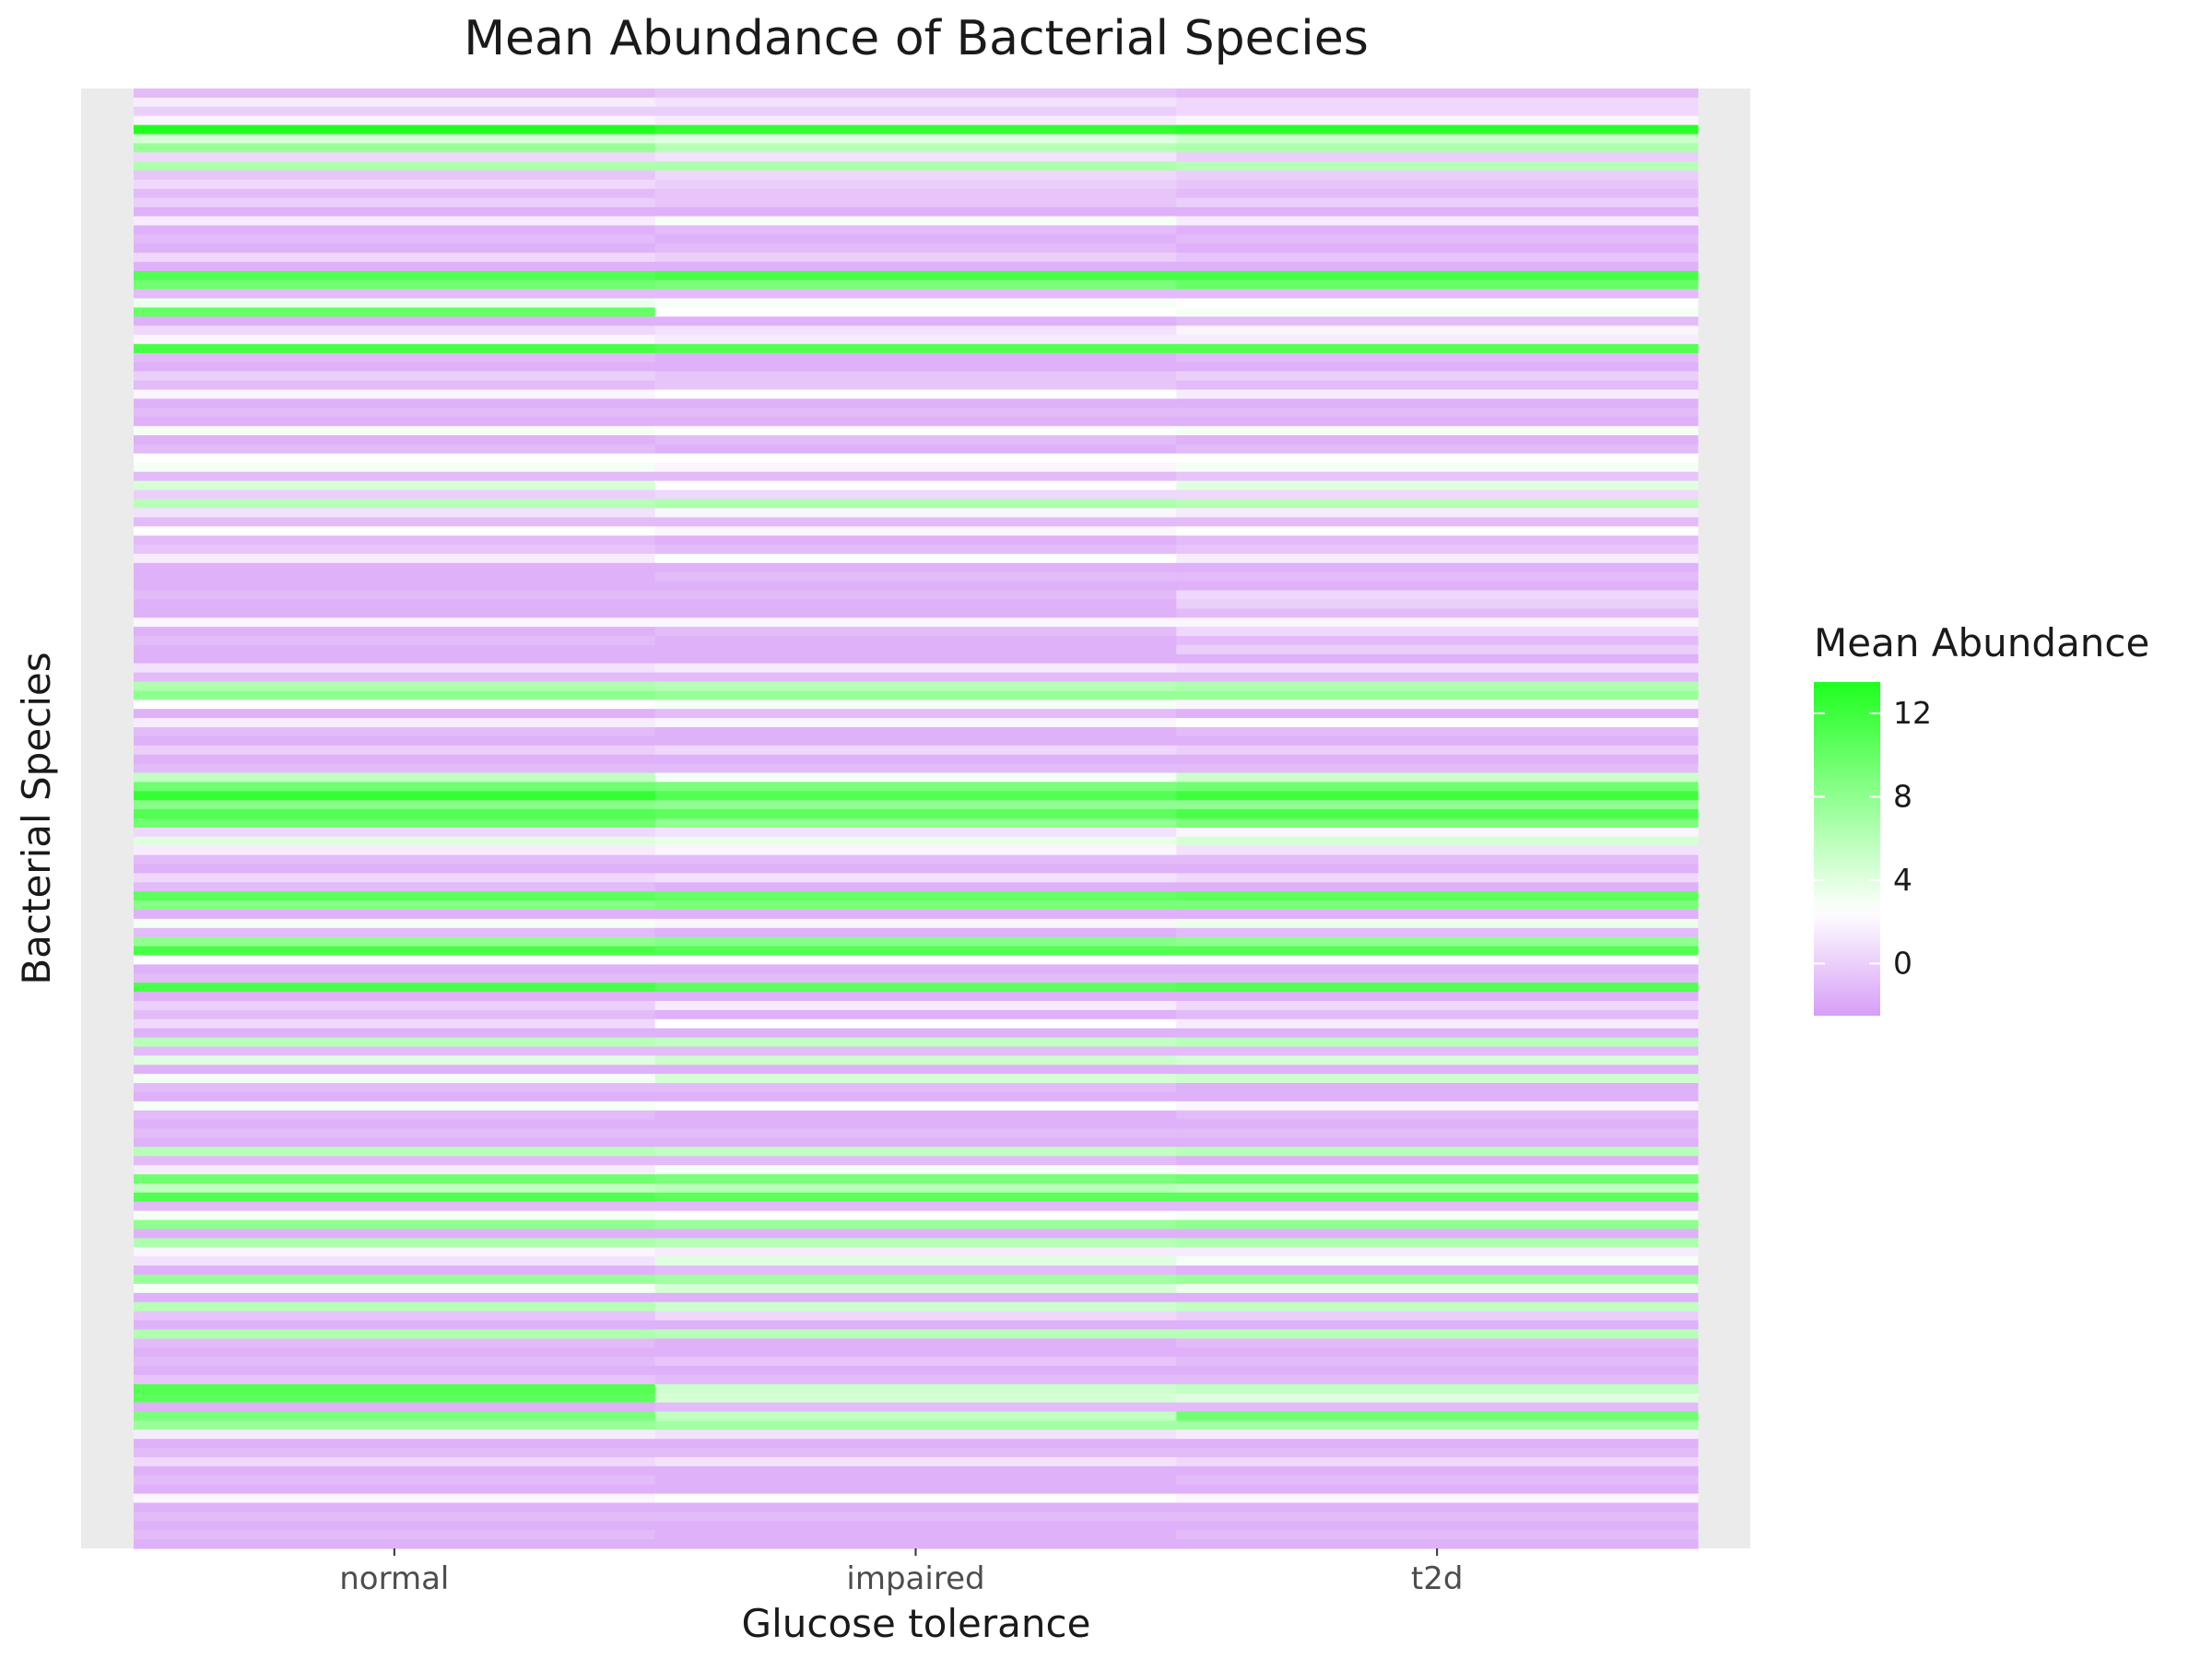  What do you see at coordinates (1847, 849) in the screenshot?
I see `legend-colorbar` at bounding box center [1847, 849].